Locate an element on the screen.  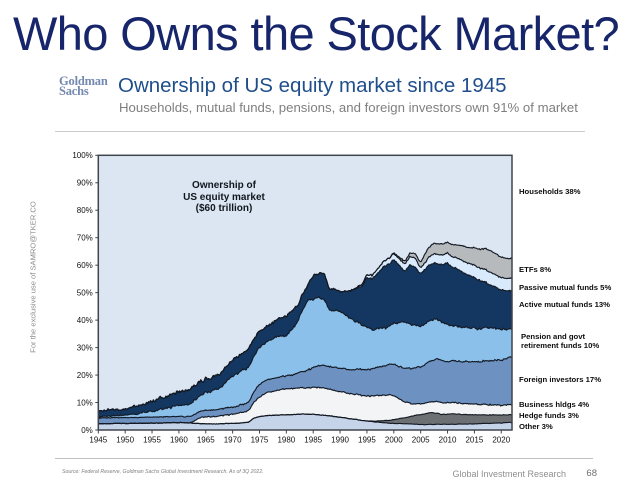
x-tick-label: 2015 is located at coordinates (474, 440).